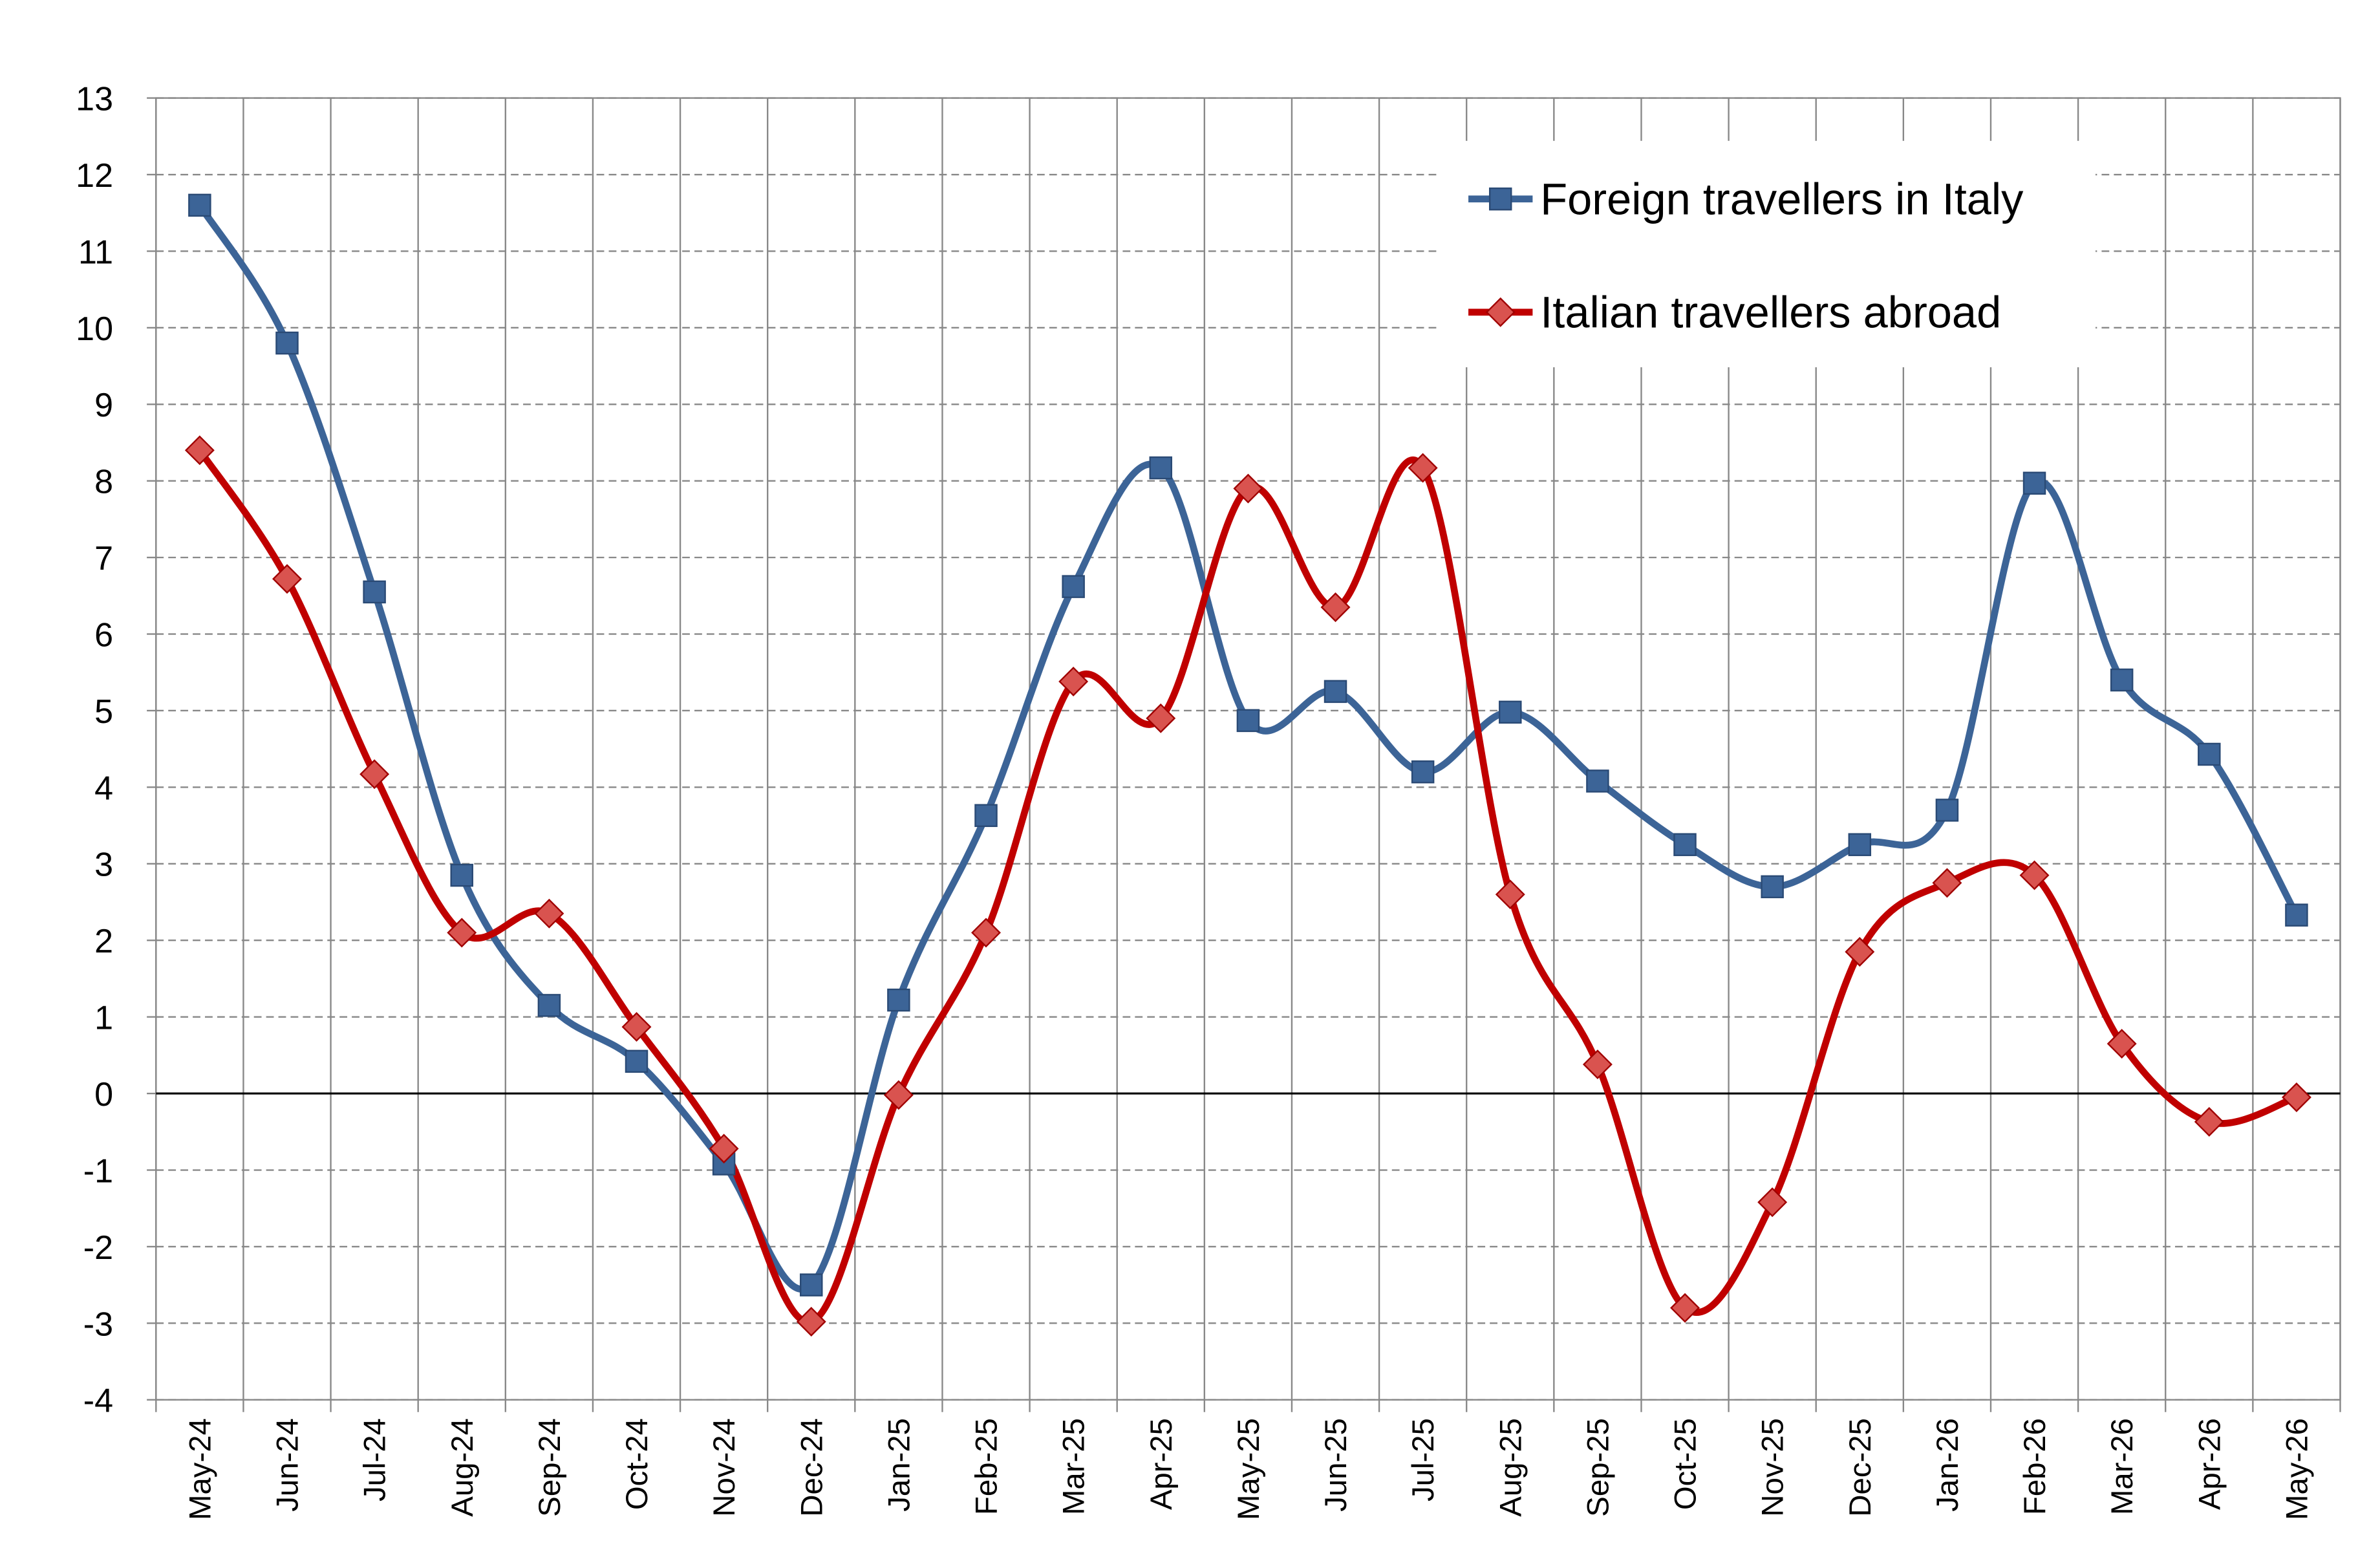  What do you see at coordinates (98, 1325) in the screenshot?
I see `y-tick-label: -3` at bounding box center [98, 1325].